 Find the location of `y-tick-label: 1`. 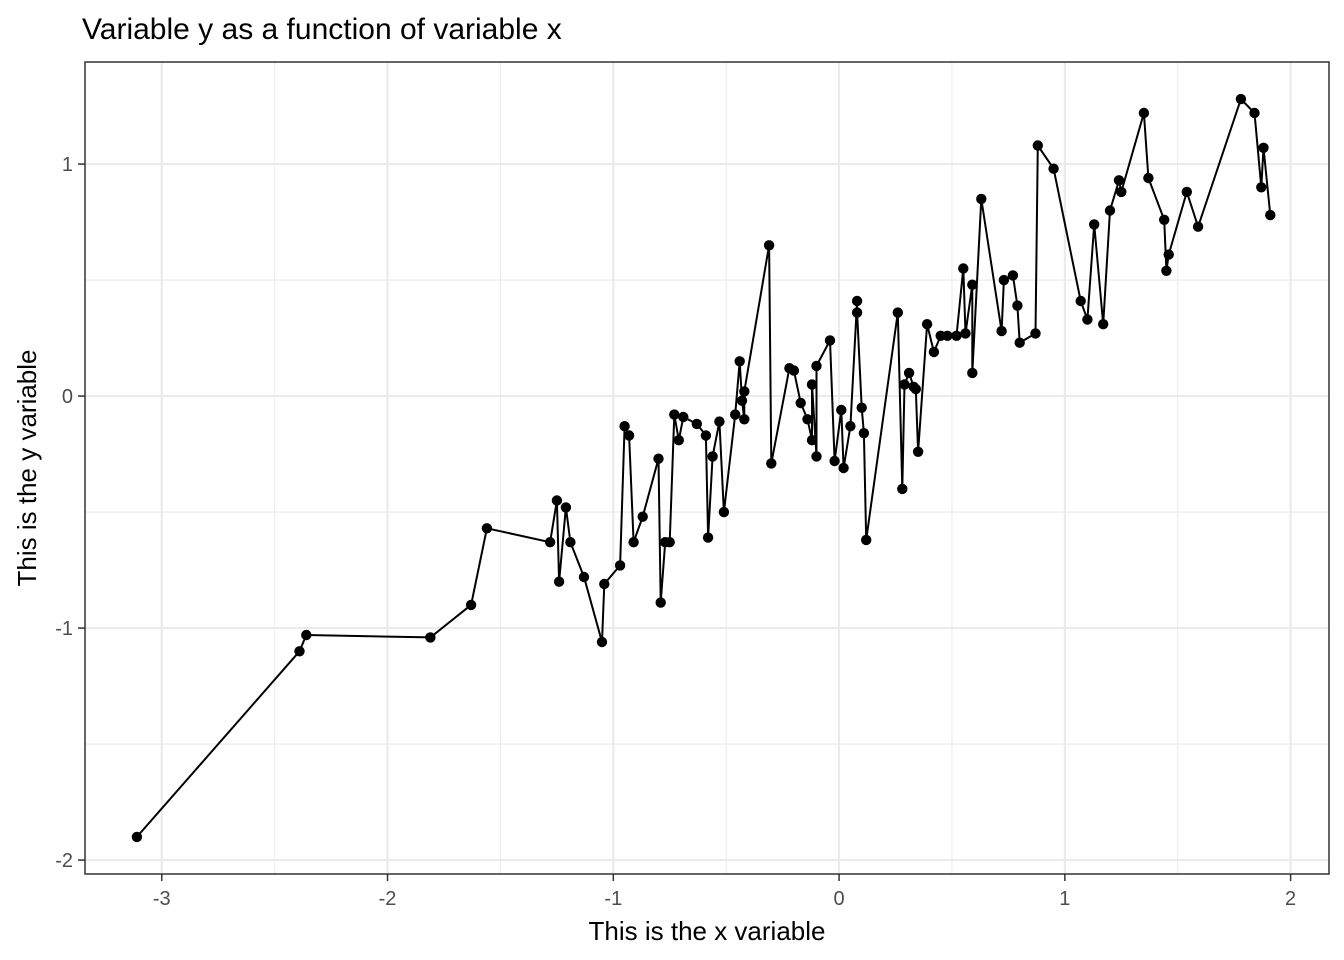

y-tick-label: 1 is located at coordinates (67, 165).